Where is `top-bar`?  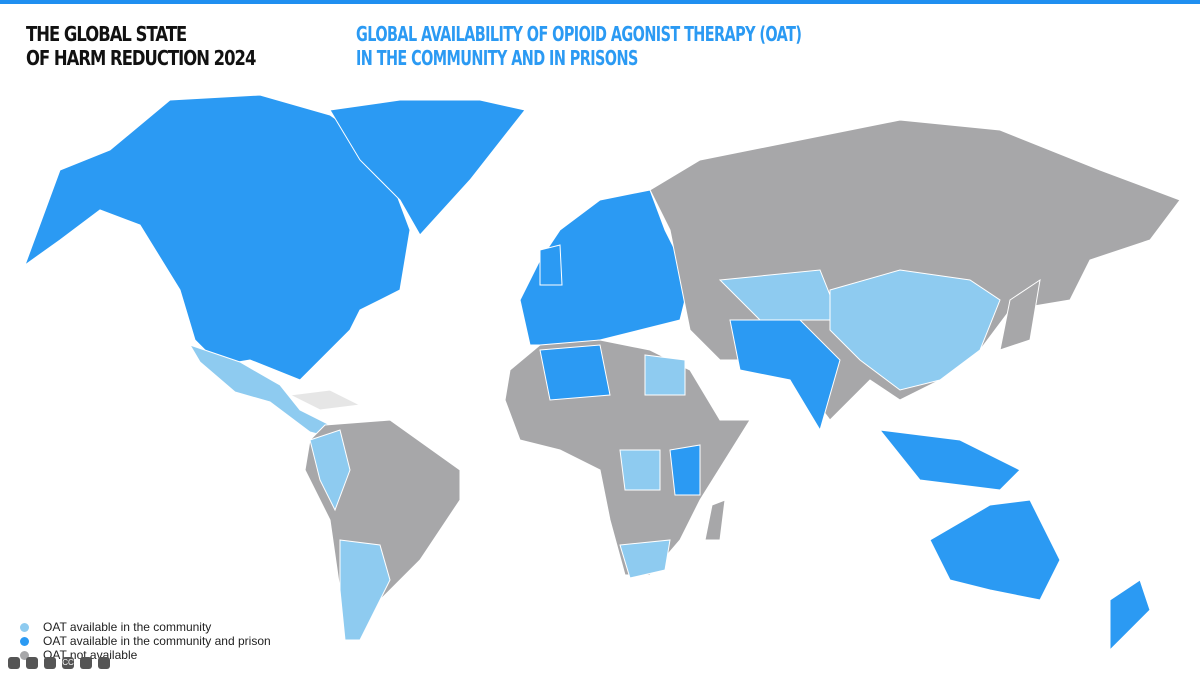
top-bar is located at coordinates (600, 2).